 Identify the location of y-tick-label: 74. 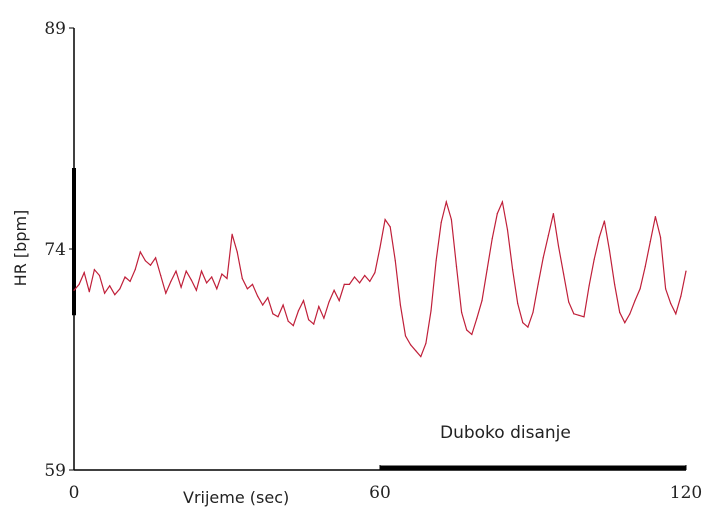
(55, 250).